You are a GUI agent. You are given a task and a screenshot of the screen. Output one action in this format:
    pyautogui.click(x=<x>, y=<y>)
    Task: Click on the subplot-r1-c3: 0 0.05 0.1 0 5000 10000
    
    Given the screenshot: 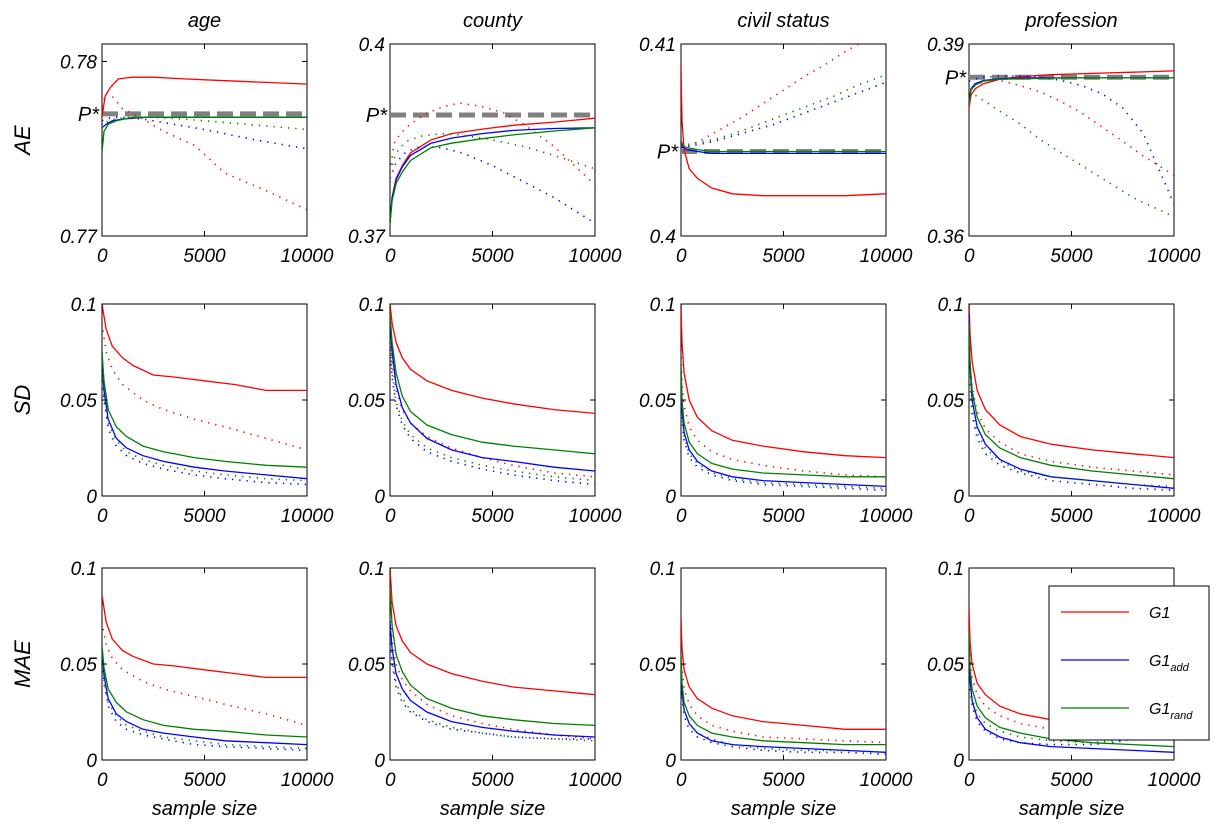 What is the action you would take?
    pyautogui.click(x=1064, y=411)
    